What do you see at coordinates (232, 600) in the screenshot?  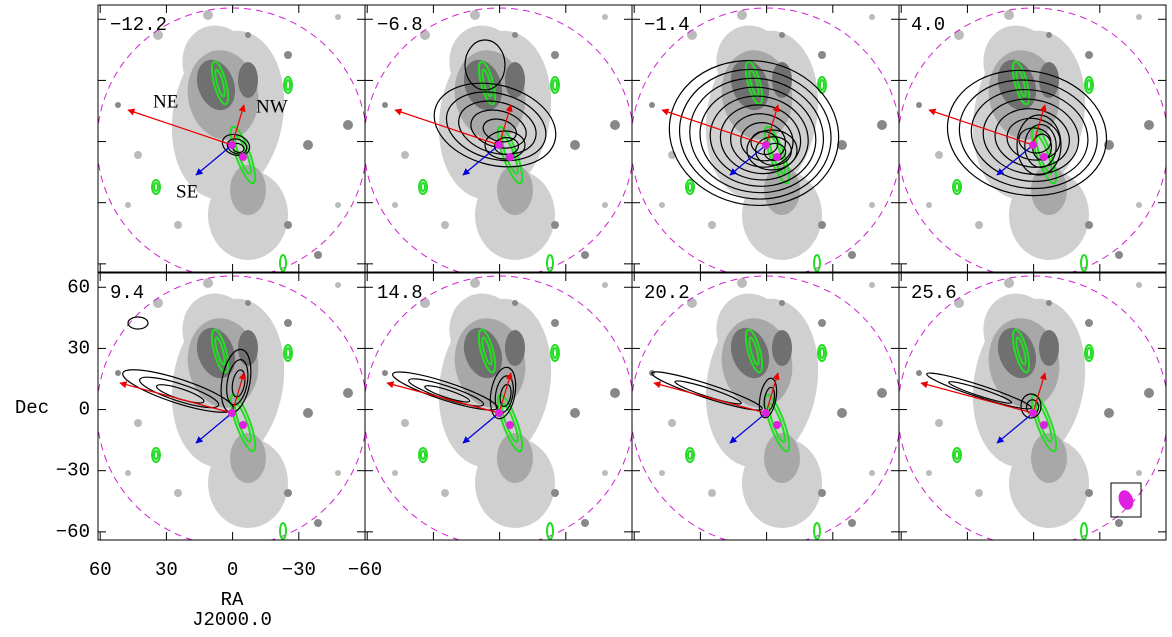 I see `x-axis-label: RA` at bounding box center [232, 600].